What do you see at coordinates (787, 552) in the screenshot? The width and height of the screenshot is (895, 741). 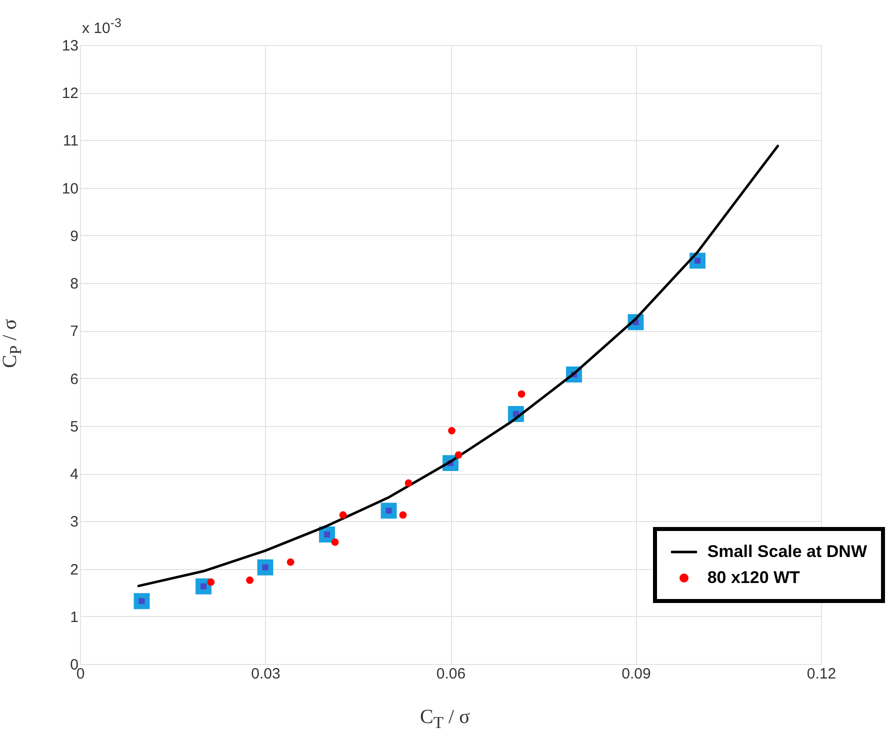 I see `legend-label: Small Scale at DNW` at bounding box center [787, 552].